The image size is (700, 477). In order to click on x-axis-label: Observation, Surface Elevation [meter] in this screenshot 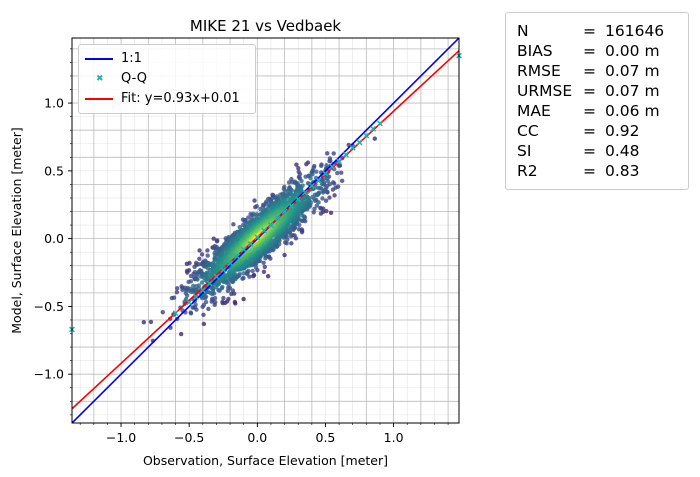, I will do `click(265, 460)`.